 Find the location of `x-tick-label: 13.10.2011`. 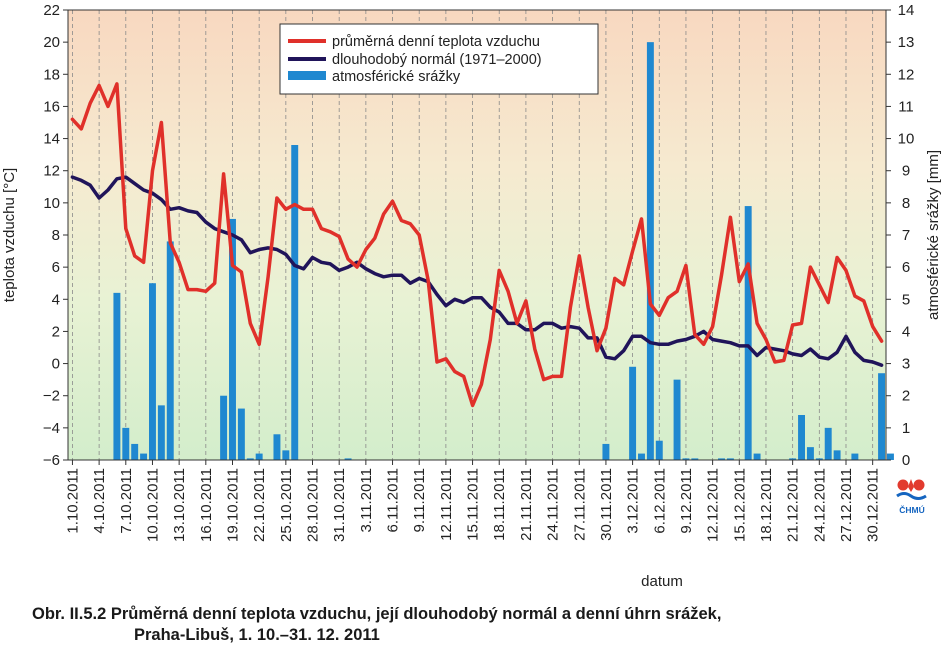

x-tick-label: 13.10.2011 is located at coordinates (179, 505).